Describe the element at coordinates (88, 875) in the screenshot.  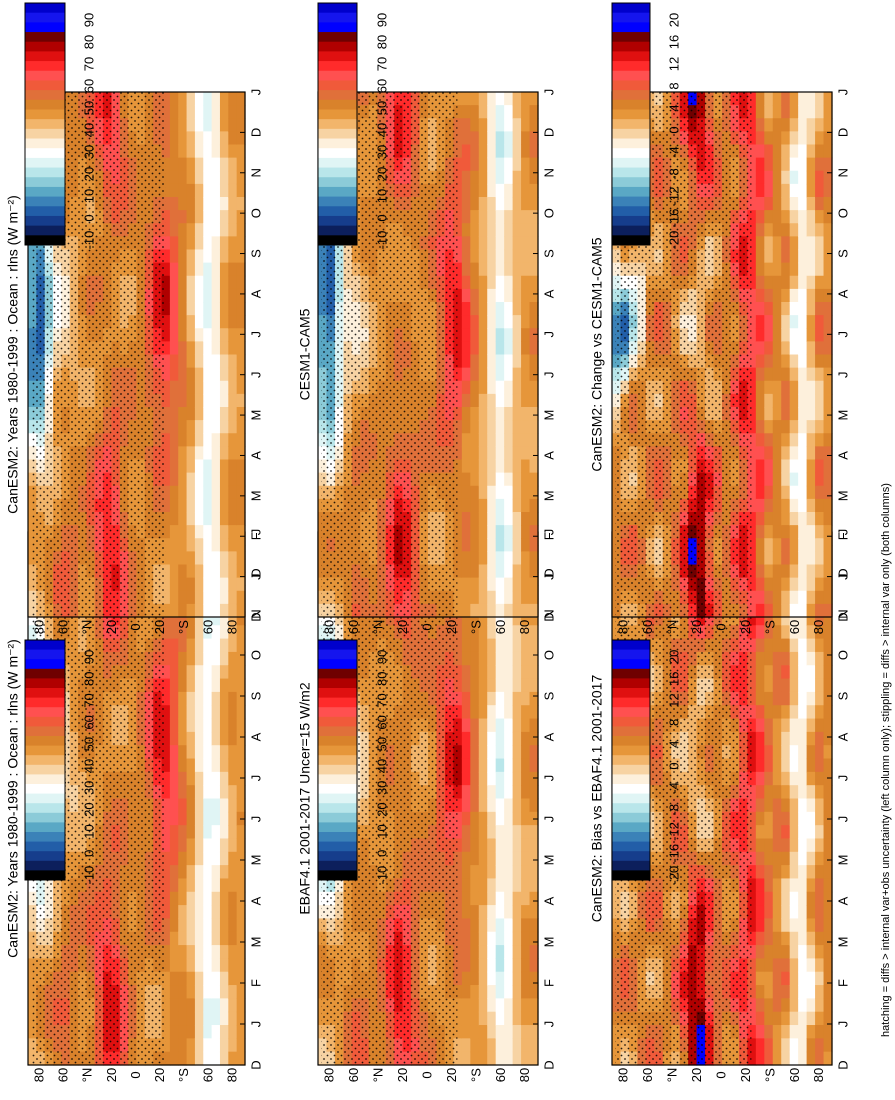
I see `colorbar-label: -10` at that location.